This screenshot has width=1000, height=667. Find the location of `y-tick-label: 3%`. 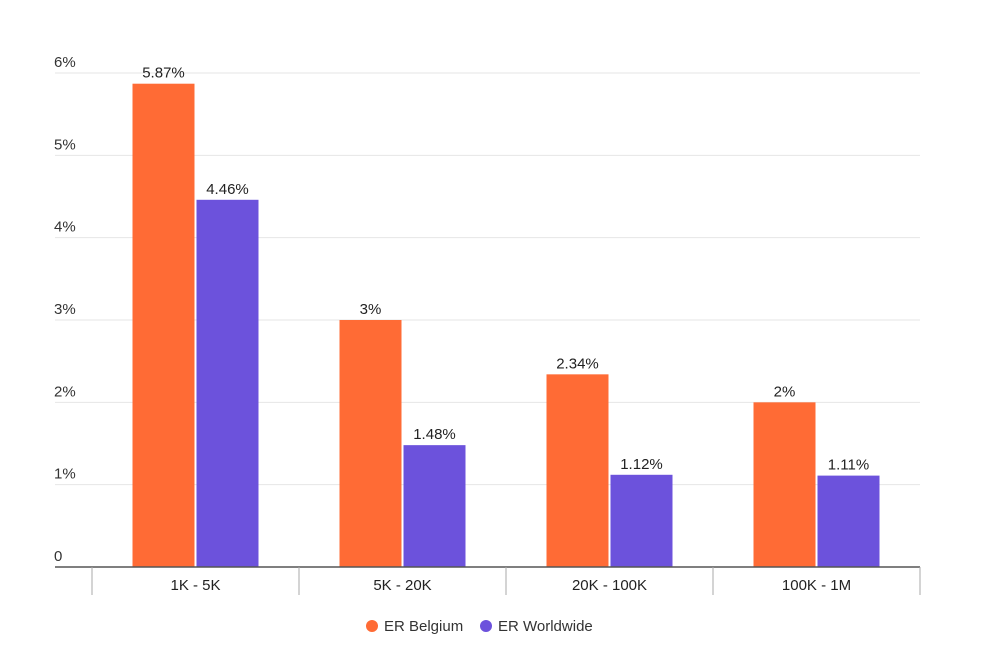

y-tick-label: 3% is located at coordinates (65, 309).